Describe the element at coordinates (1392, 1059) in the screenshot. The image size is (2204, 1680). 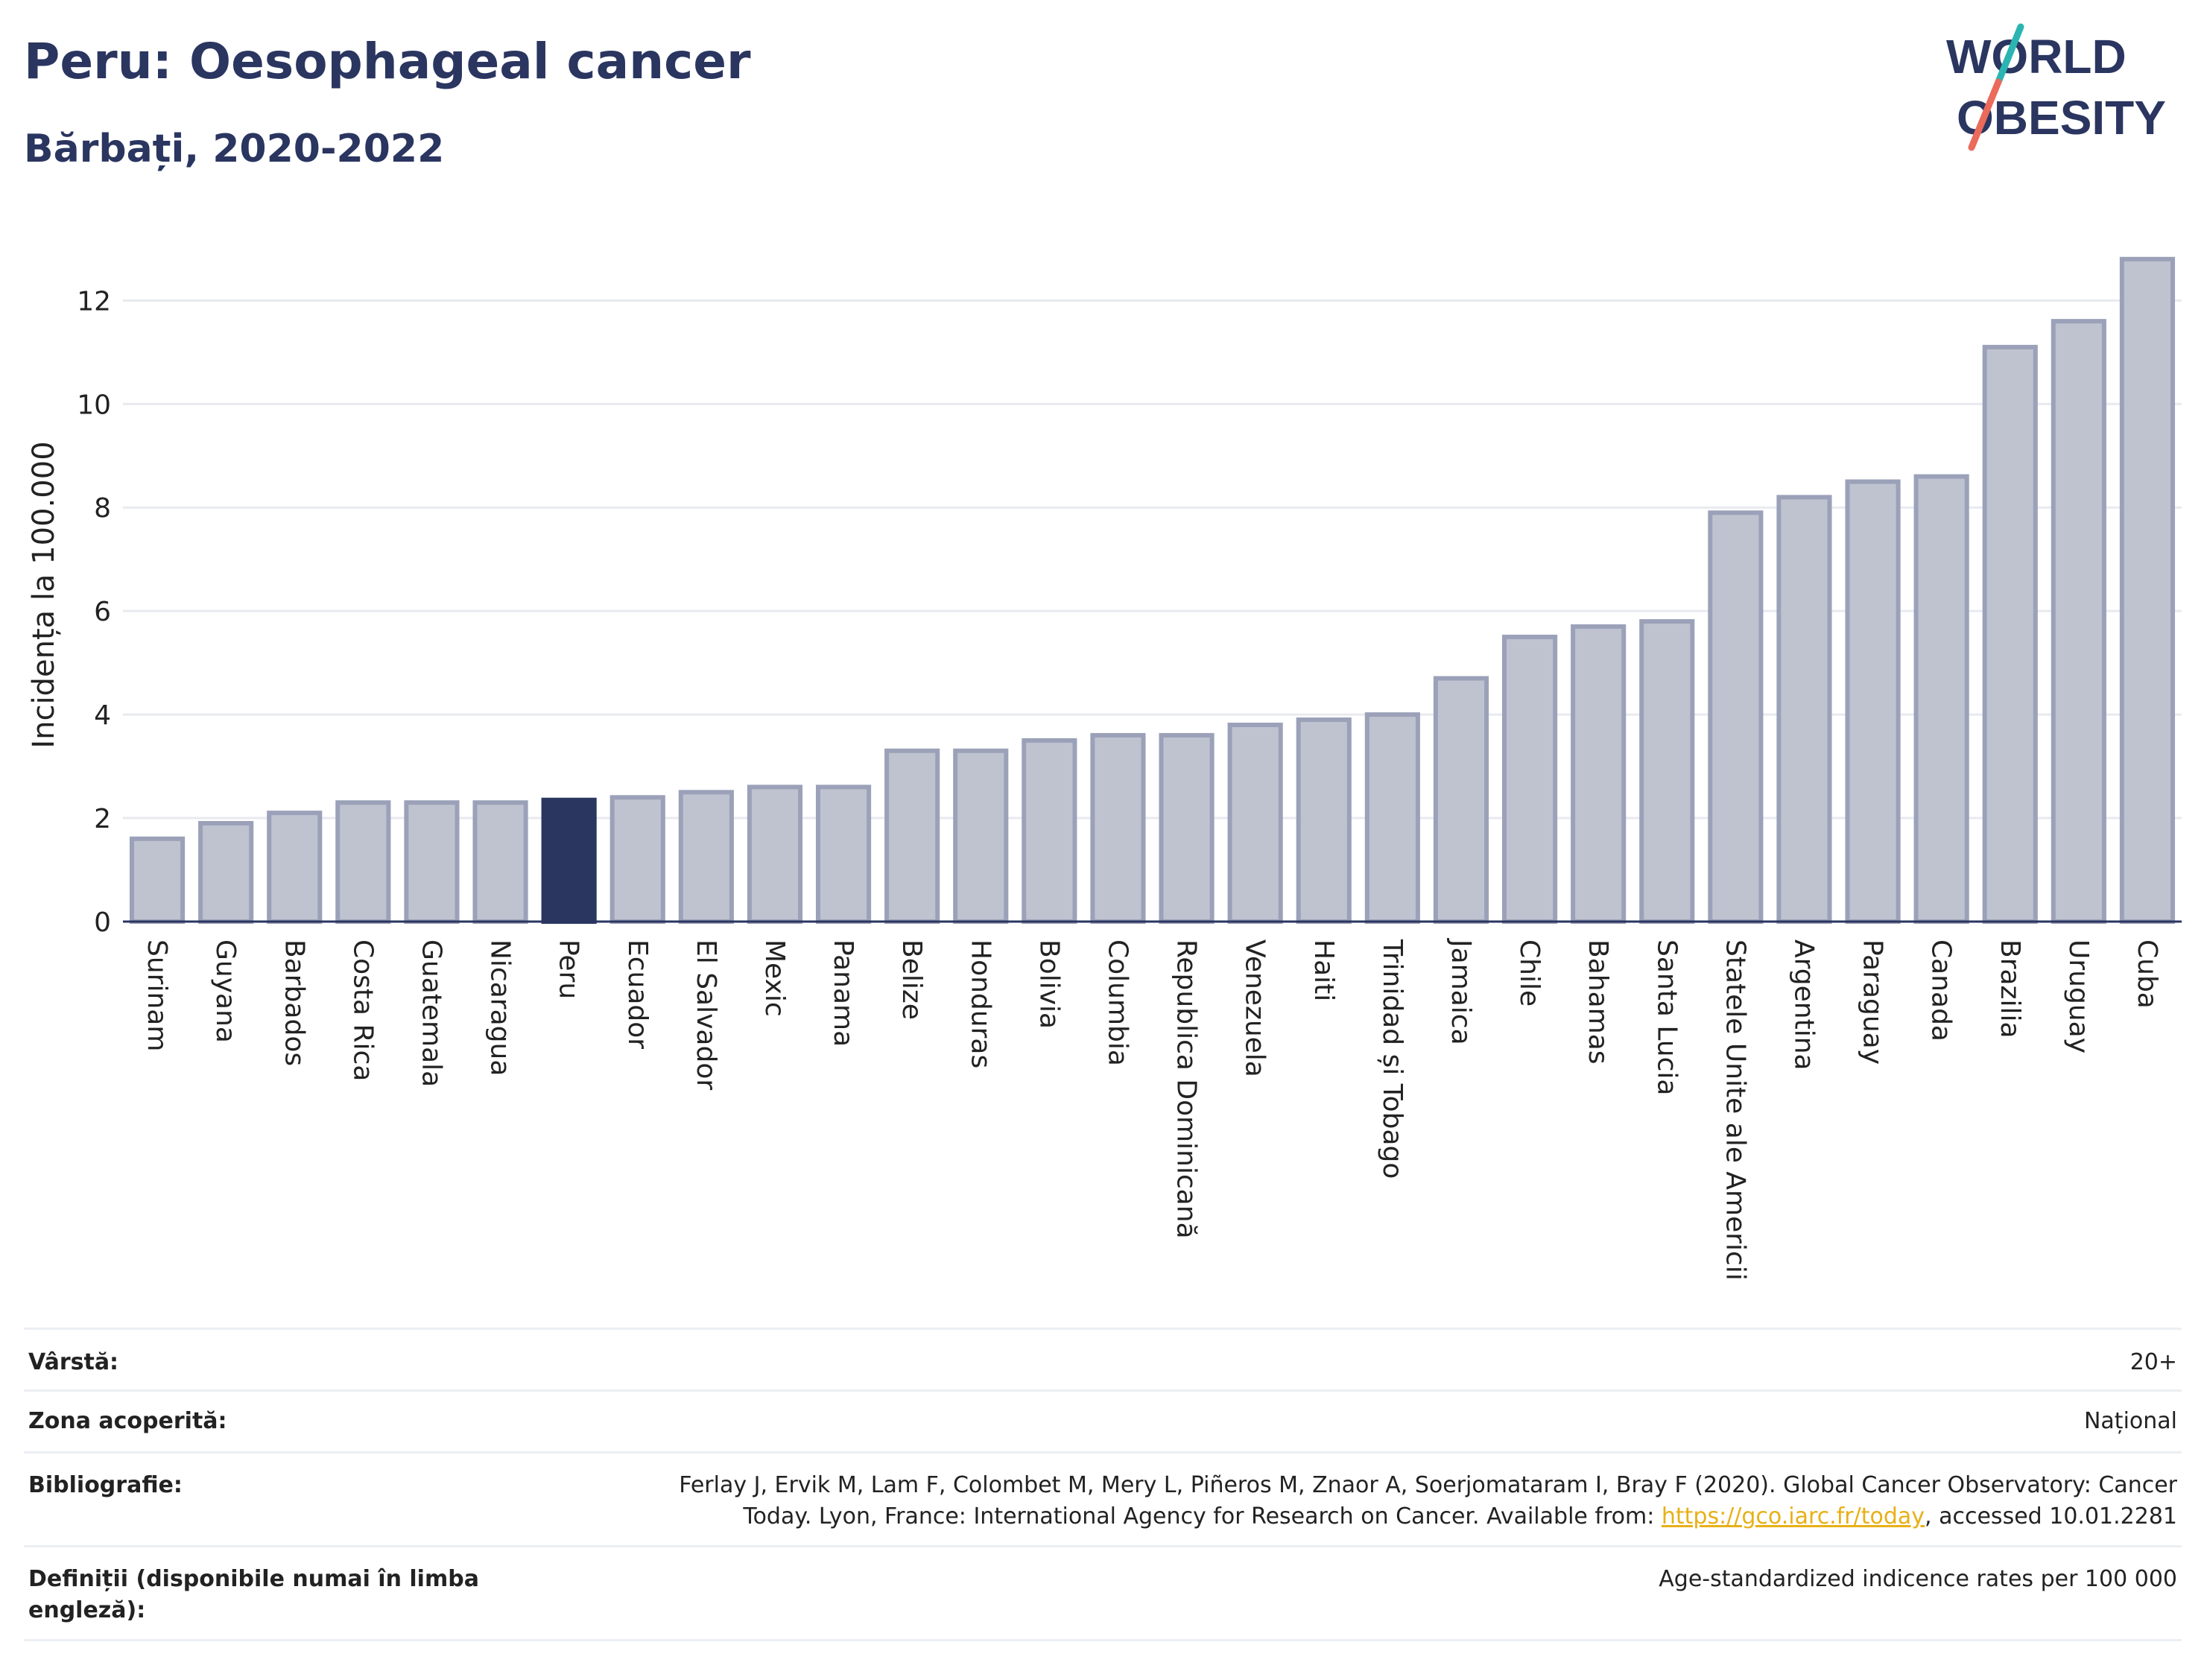
I see `x-tick-label: Trinidad și Tobago` at that location.